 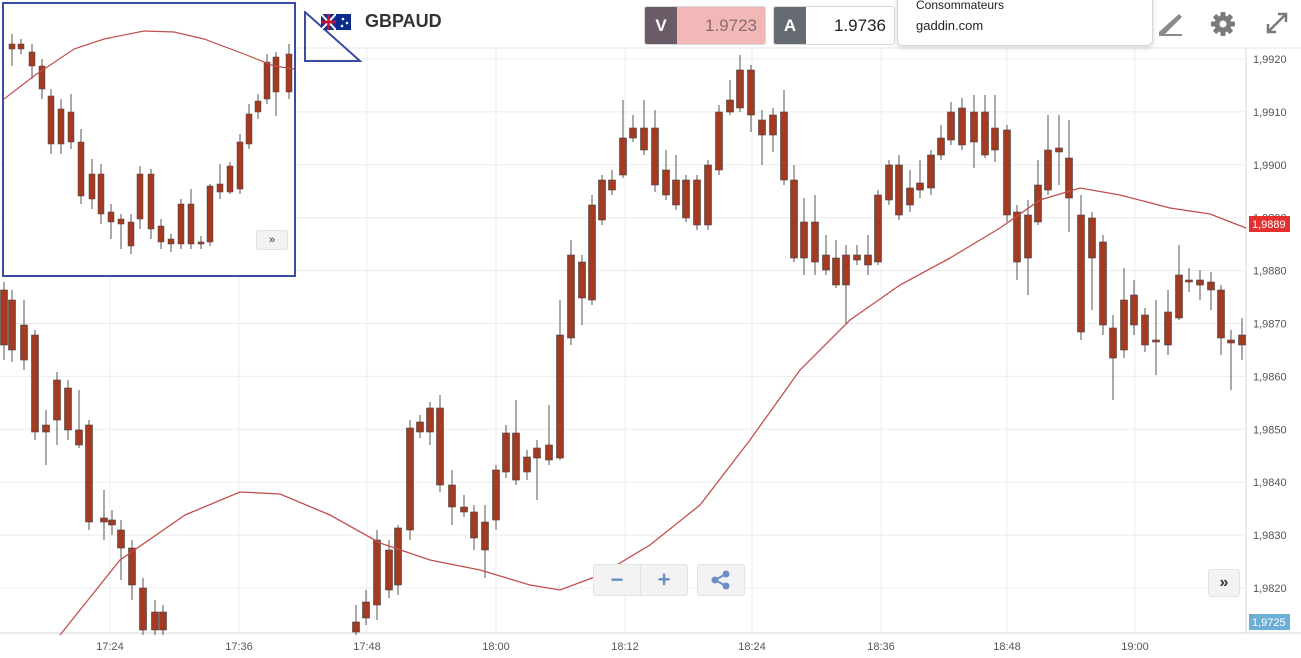 I want to click on zoom-in-button: +, so click(x=663, y=580).